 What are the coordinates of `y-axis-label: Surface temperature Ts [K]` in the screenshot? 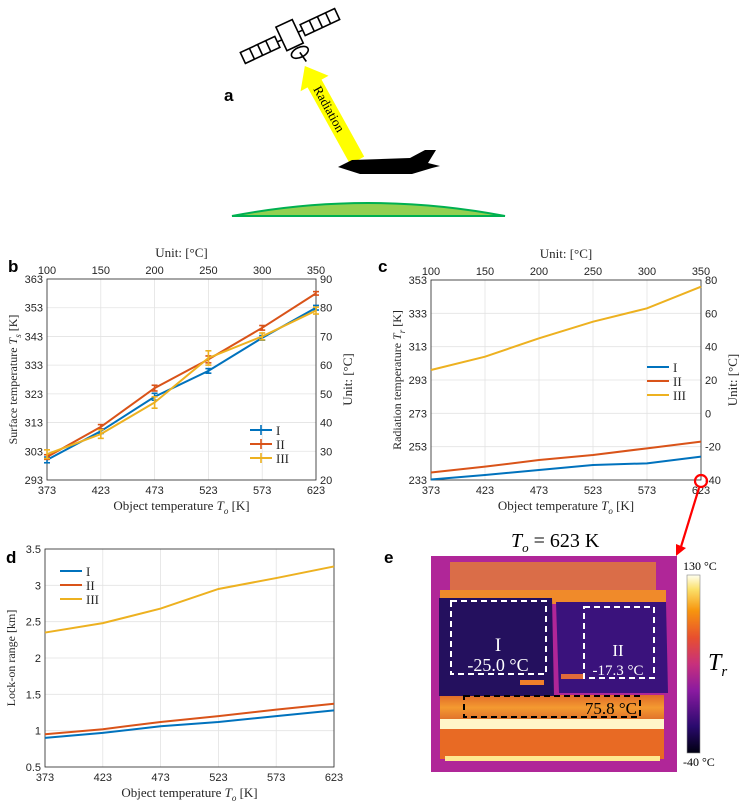 It's located at (14, 380).